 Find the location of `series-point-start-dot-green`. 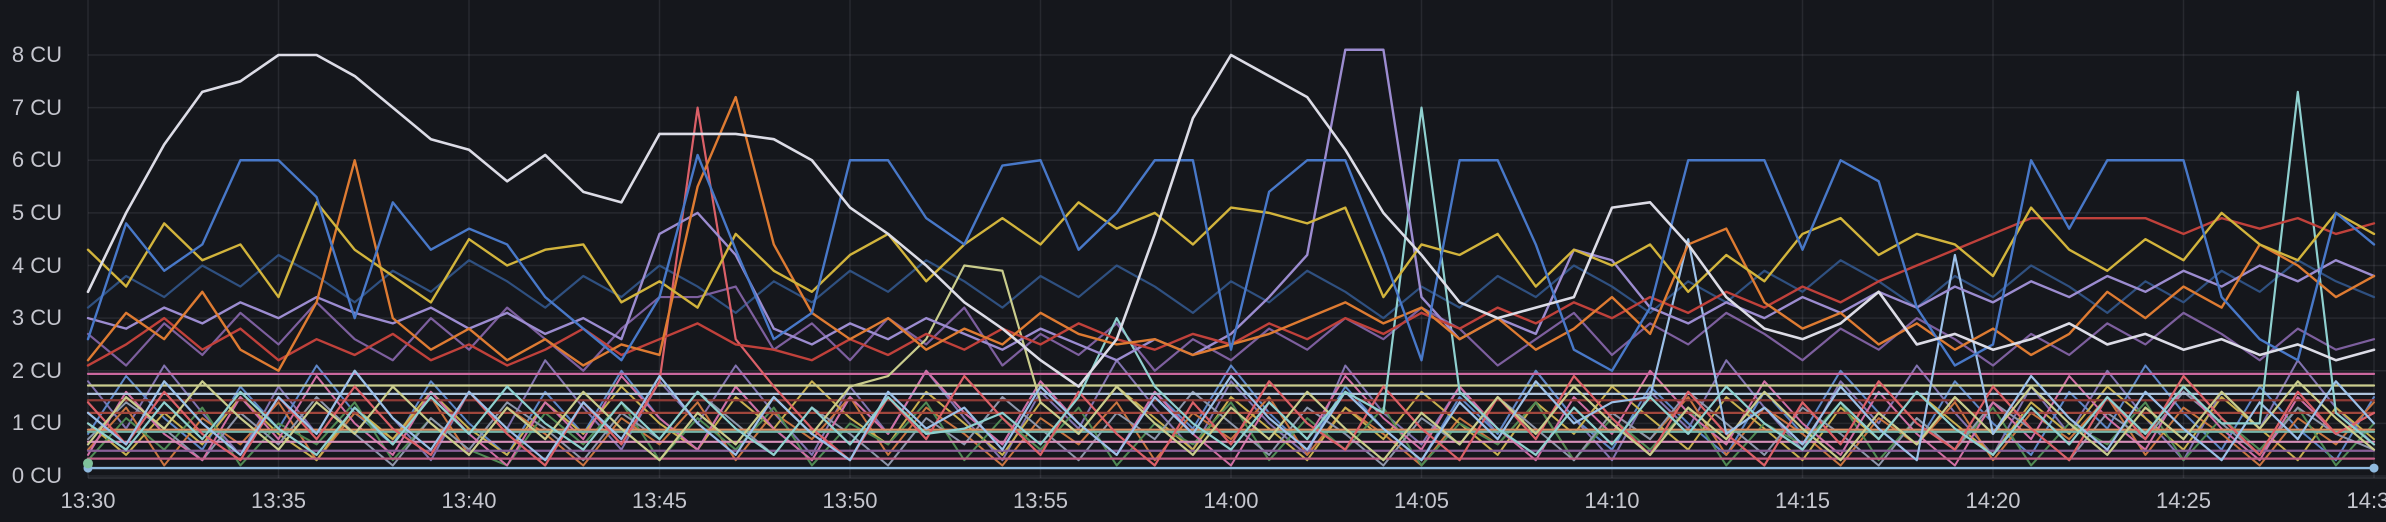

series-point-start-dot-green is located at coordinates (88, 463).